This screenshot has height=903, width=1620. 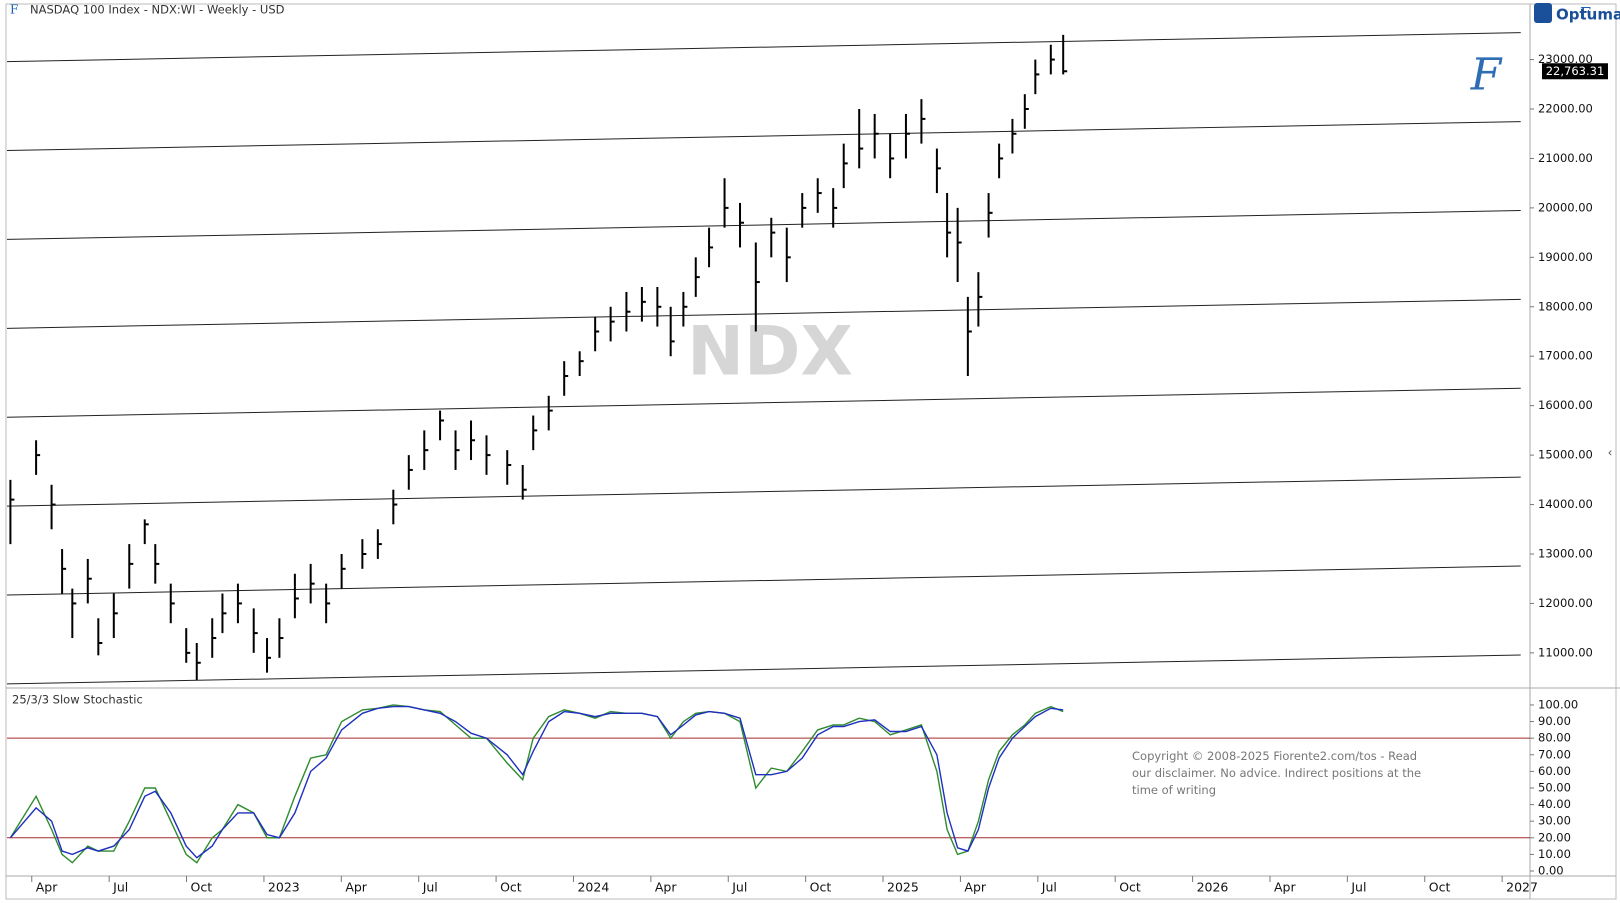 I want to click on y-tick-label: 80.00, so click(x=1554, y=738).